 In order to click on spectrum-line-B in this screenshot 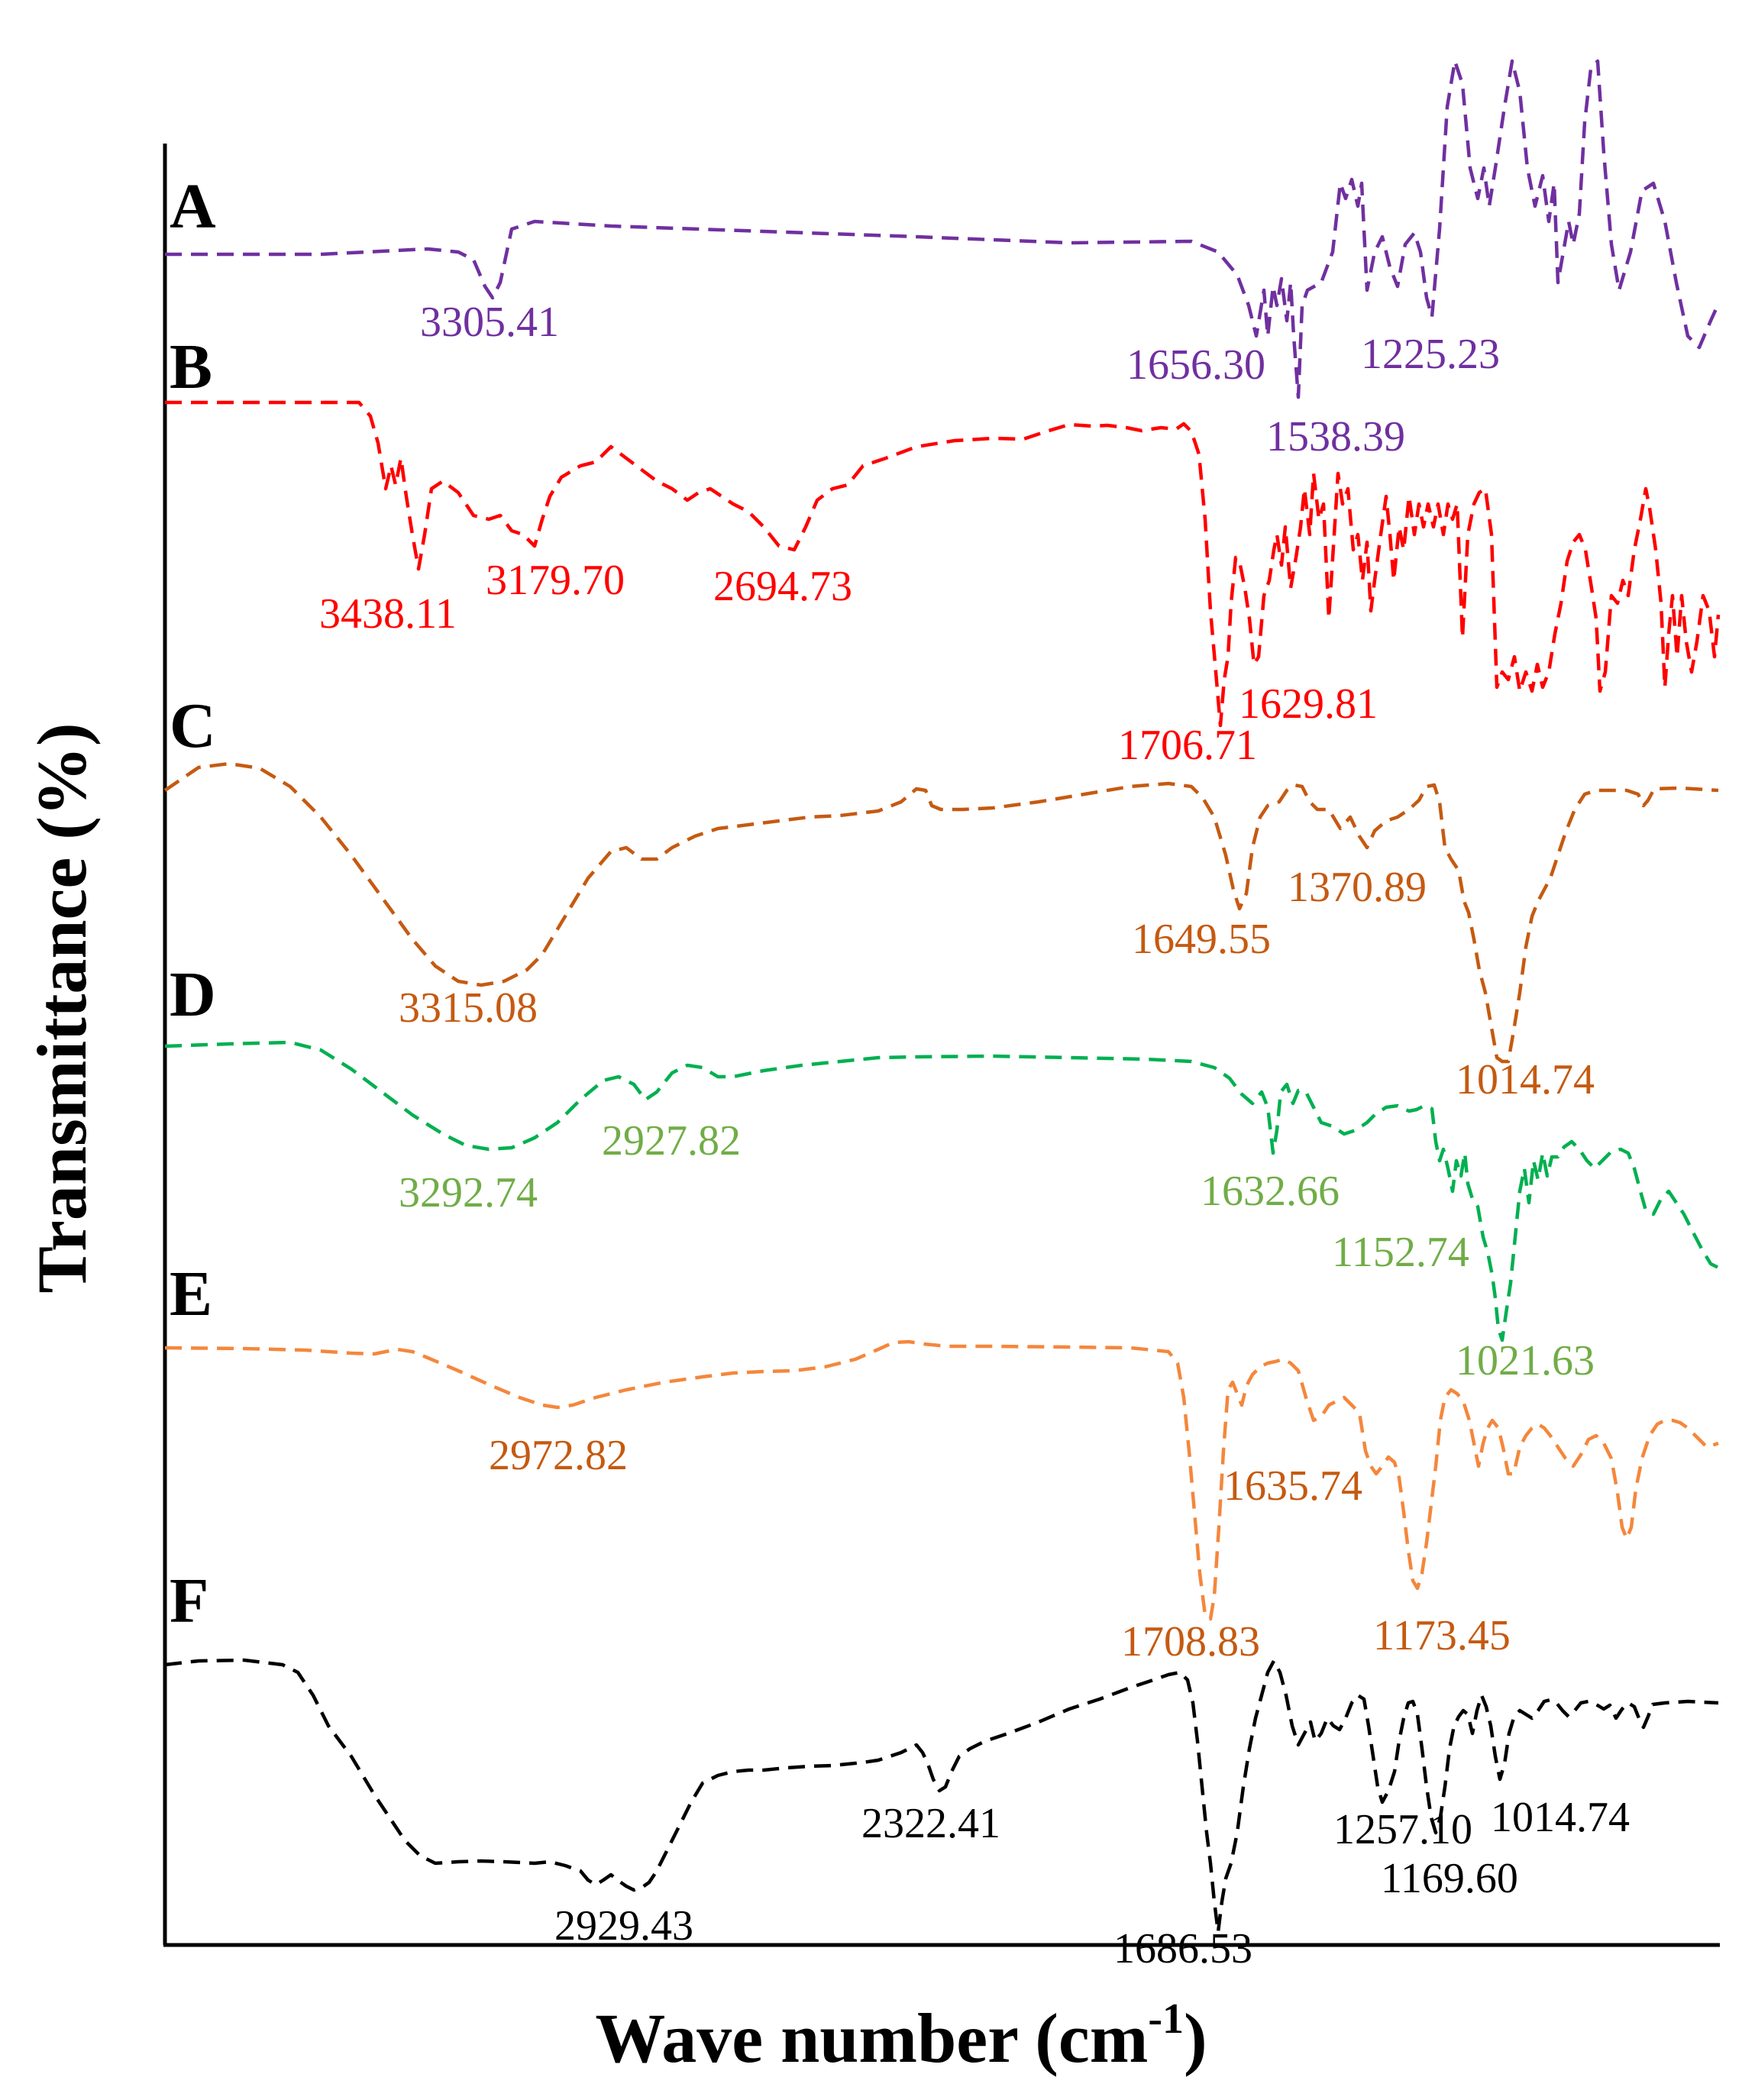, I will do `click(943, 564)`.